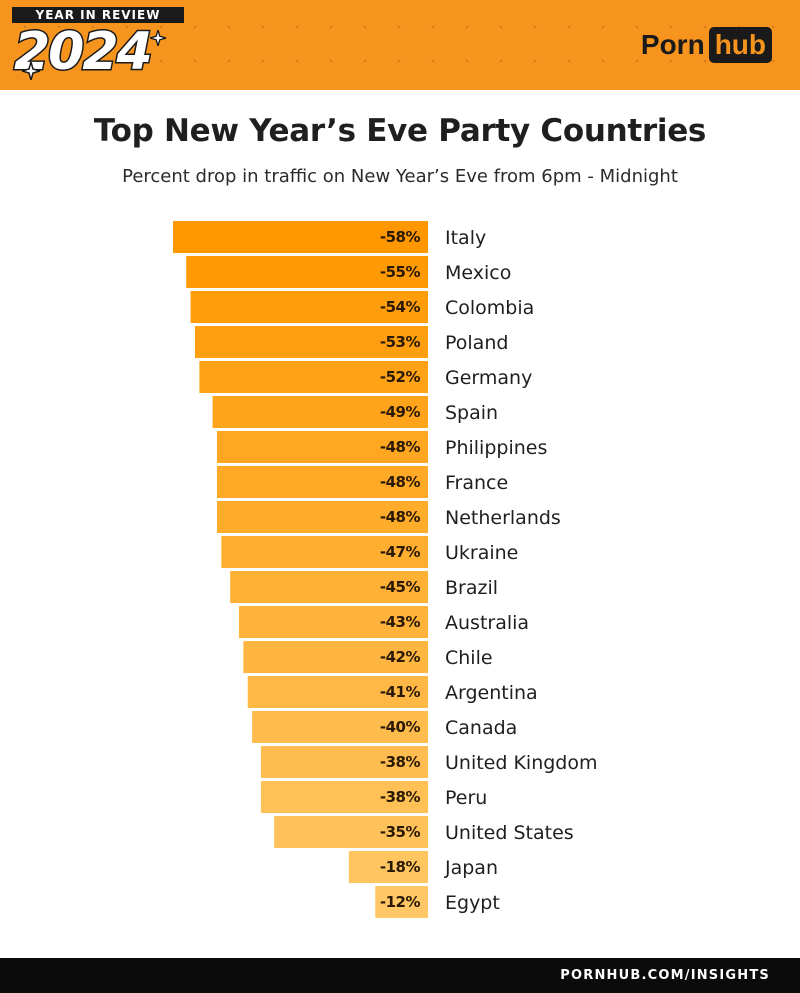 Image resolution: width=800 pixels, height=993 pixels. Describe the element at coordinates (400, 307) in the screenshot. I see `bar-value-label: -54%` at that location.